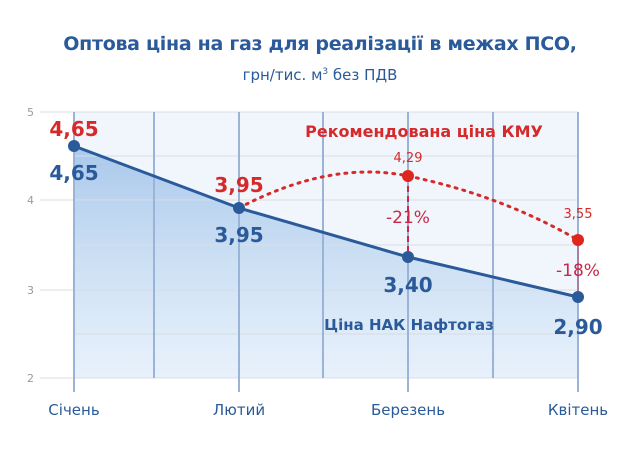  What do you see at coordinates (409, 325) in the screenshot?
I see `legend-naftogaz-price: Ціна НАК Нафтогаз` at bounding box center [409, 325].